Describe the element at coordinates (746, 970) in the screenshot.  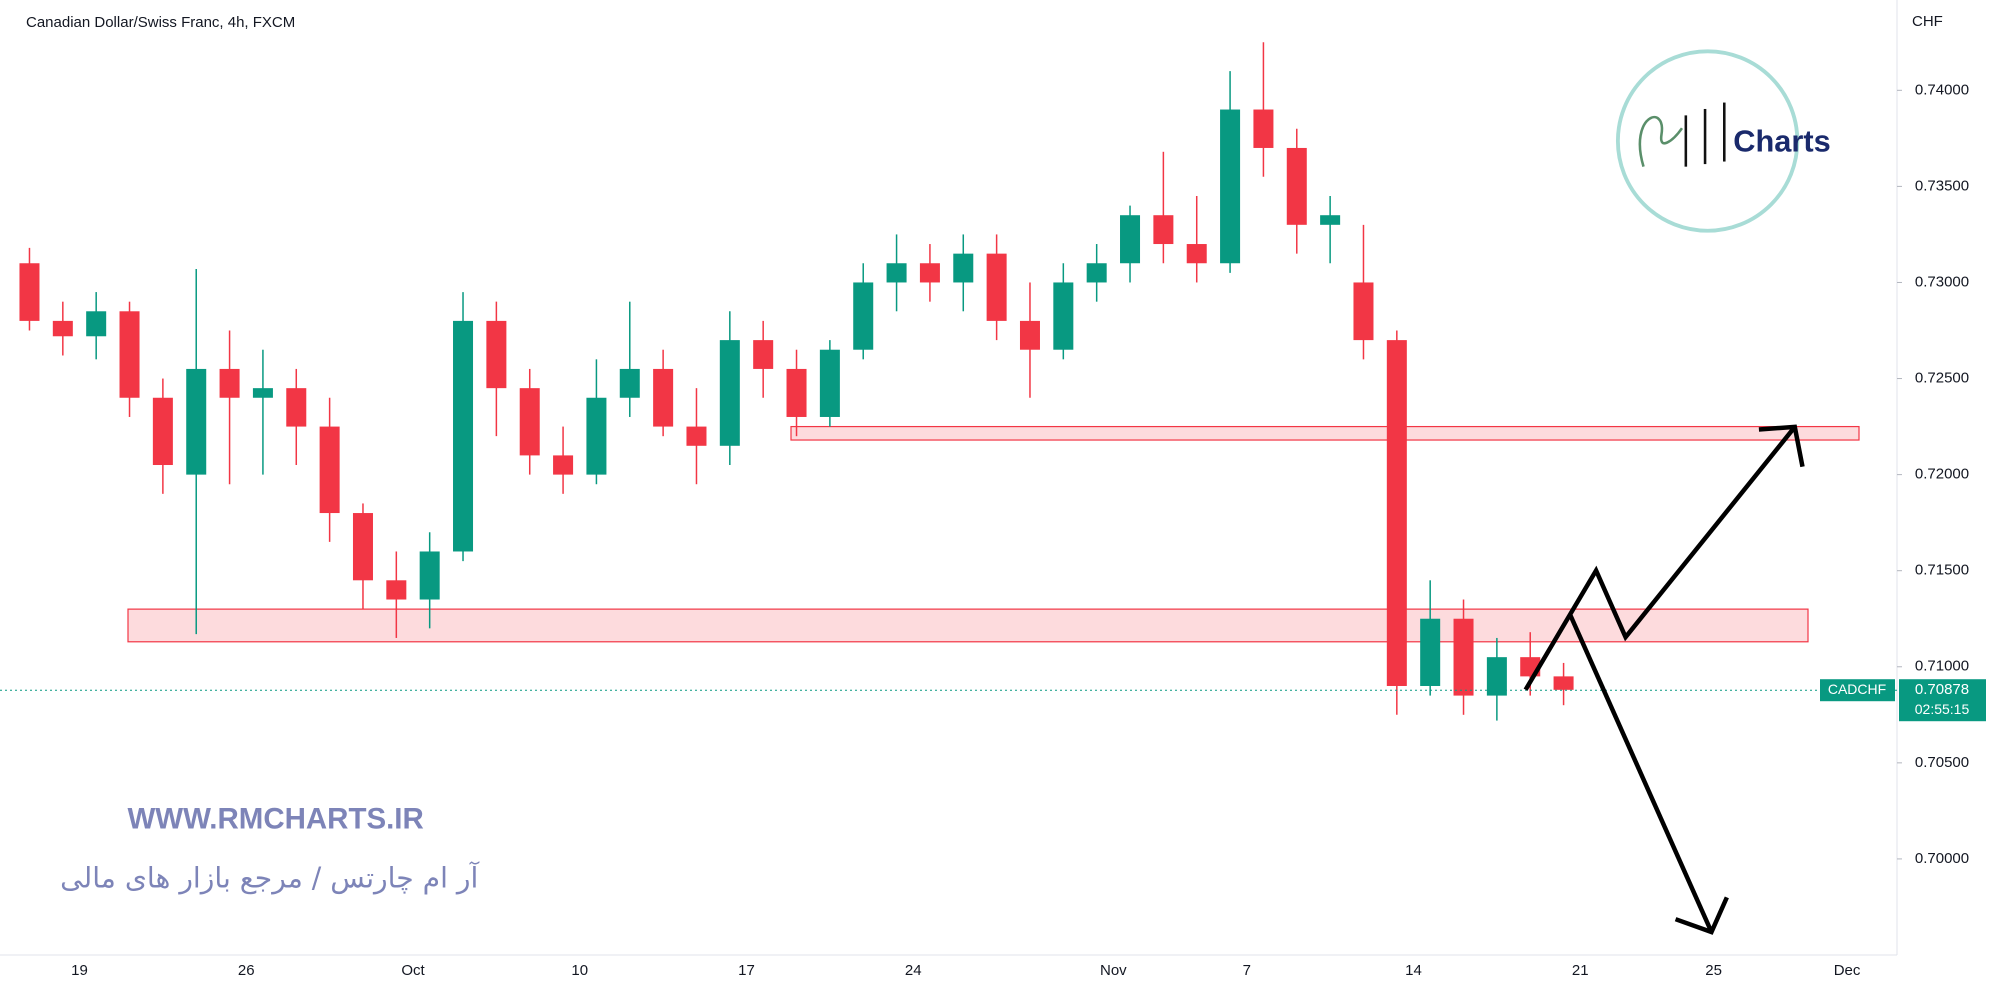
I see `x-tick-label: 17` at that location.